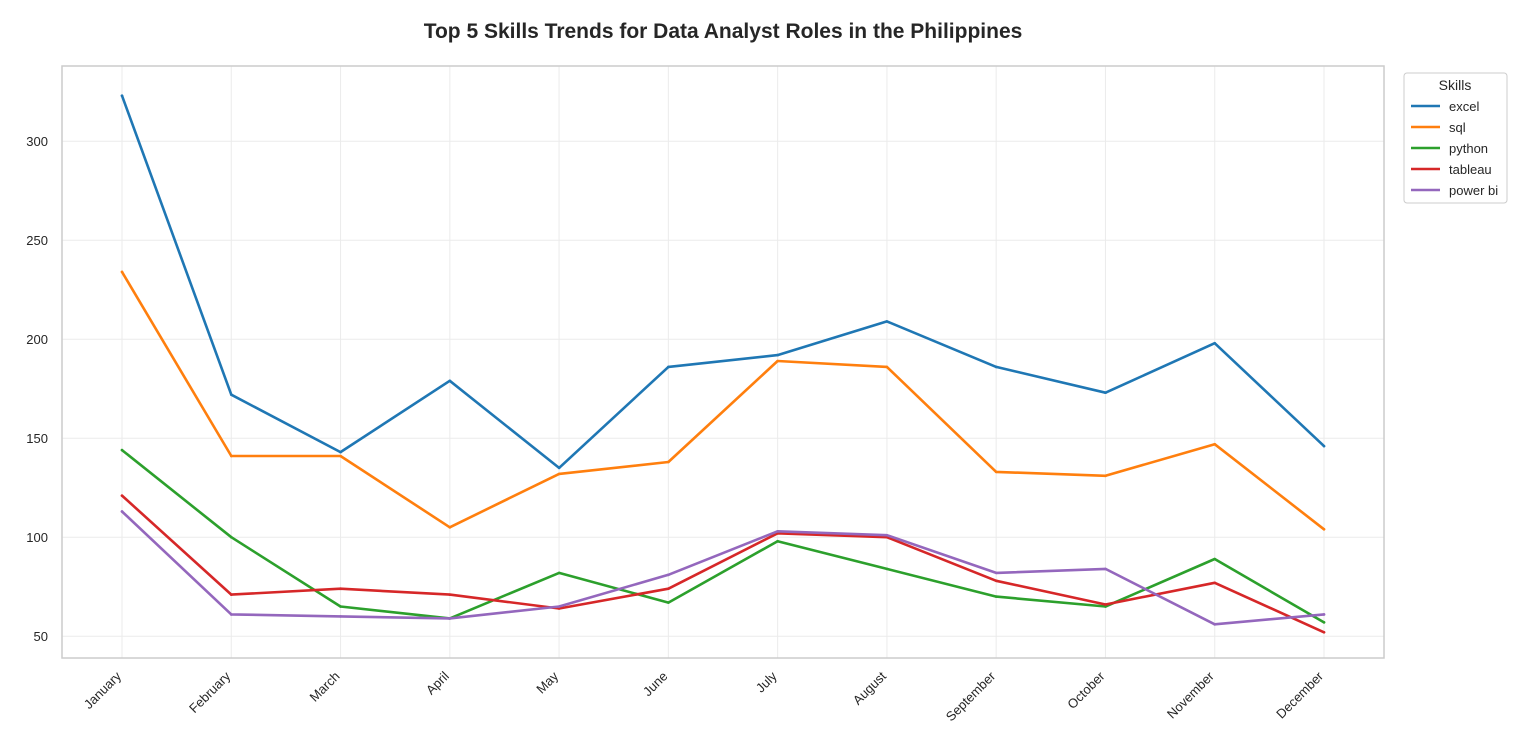 The image size is (1536, 754). Describe the element at coordinates (41, 636) in the screenshot. I see `y-tick-label: 50` at that location.